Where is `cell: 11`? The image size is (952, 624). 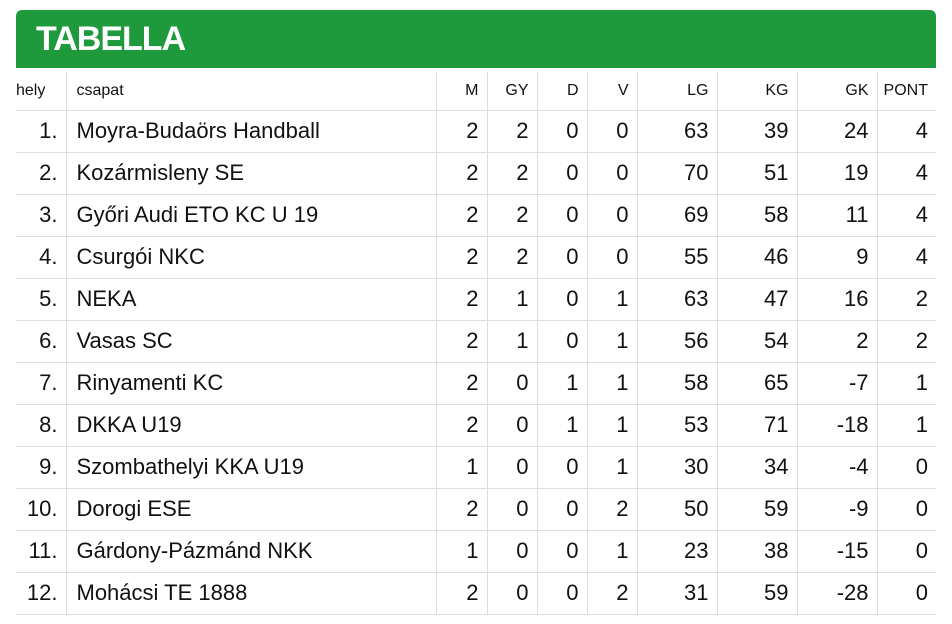
cell: 11 is located at coordinates (836, 215).